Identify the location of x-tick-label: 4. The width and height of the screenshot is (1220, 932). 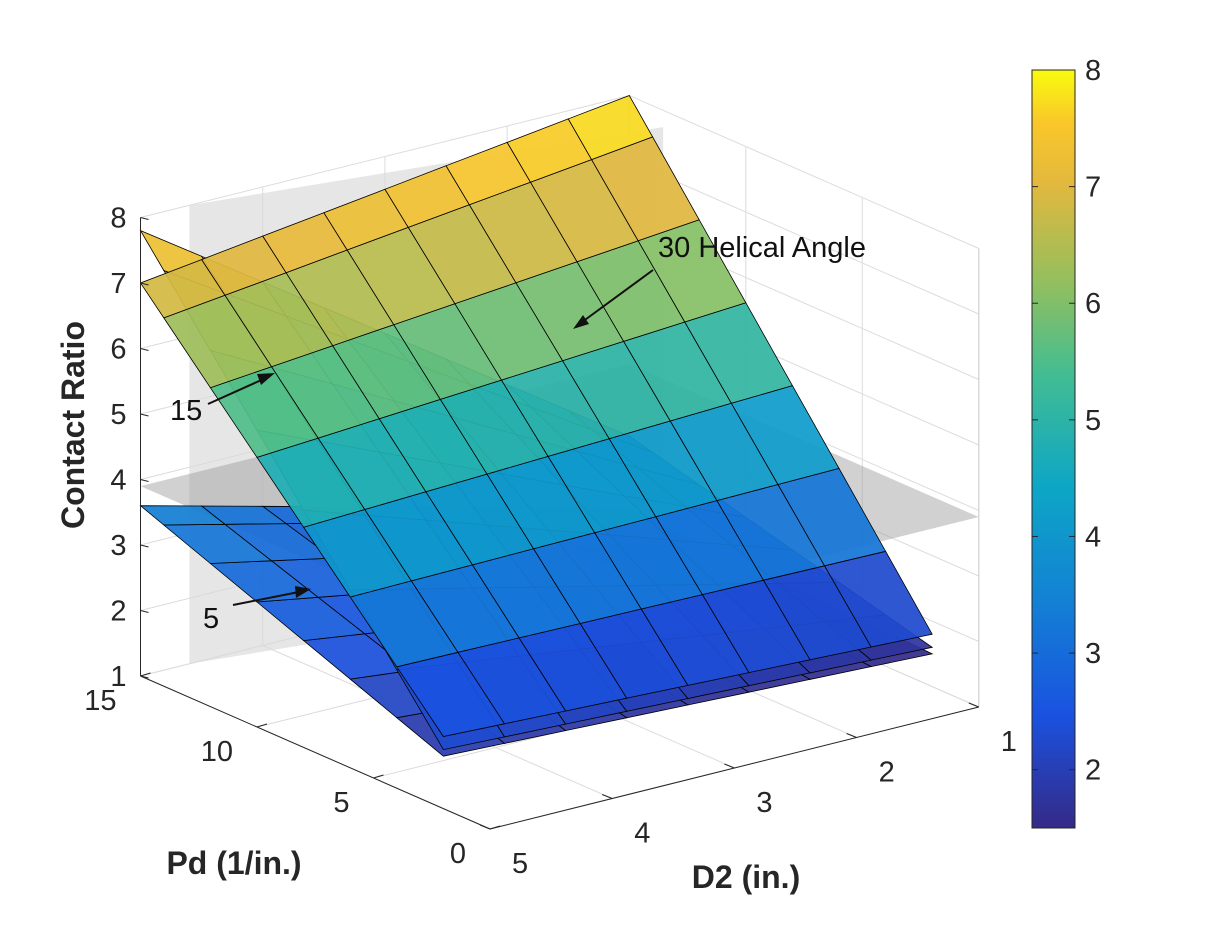
(642, 834).